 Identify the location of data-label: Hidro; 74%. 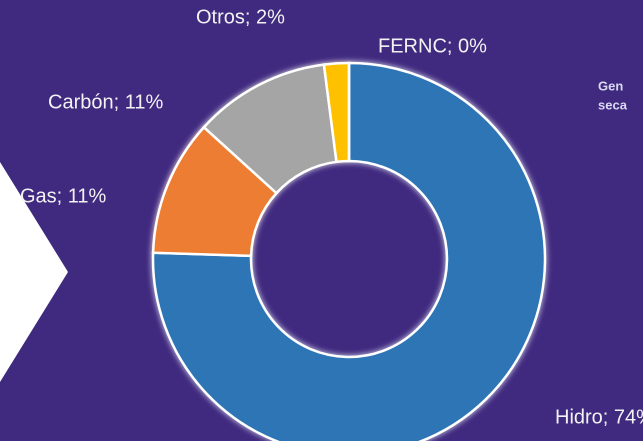
(599, 417).